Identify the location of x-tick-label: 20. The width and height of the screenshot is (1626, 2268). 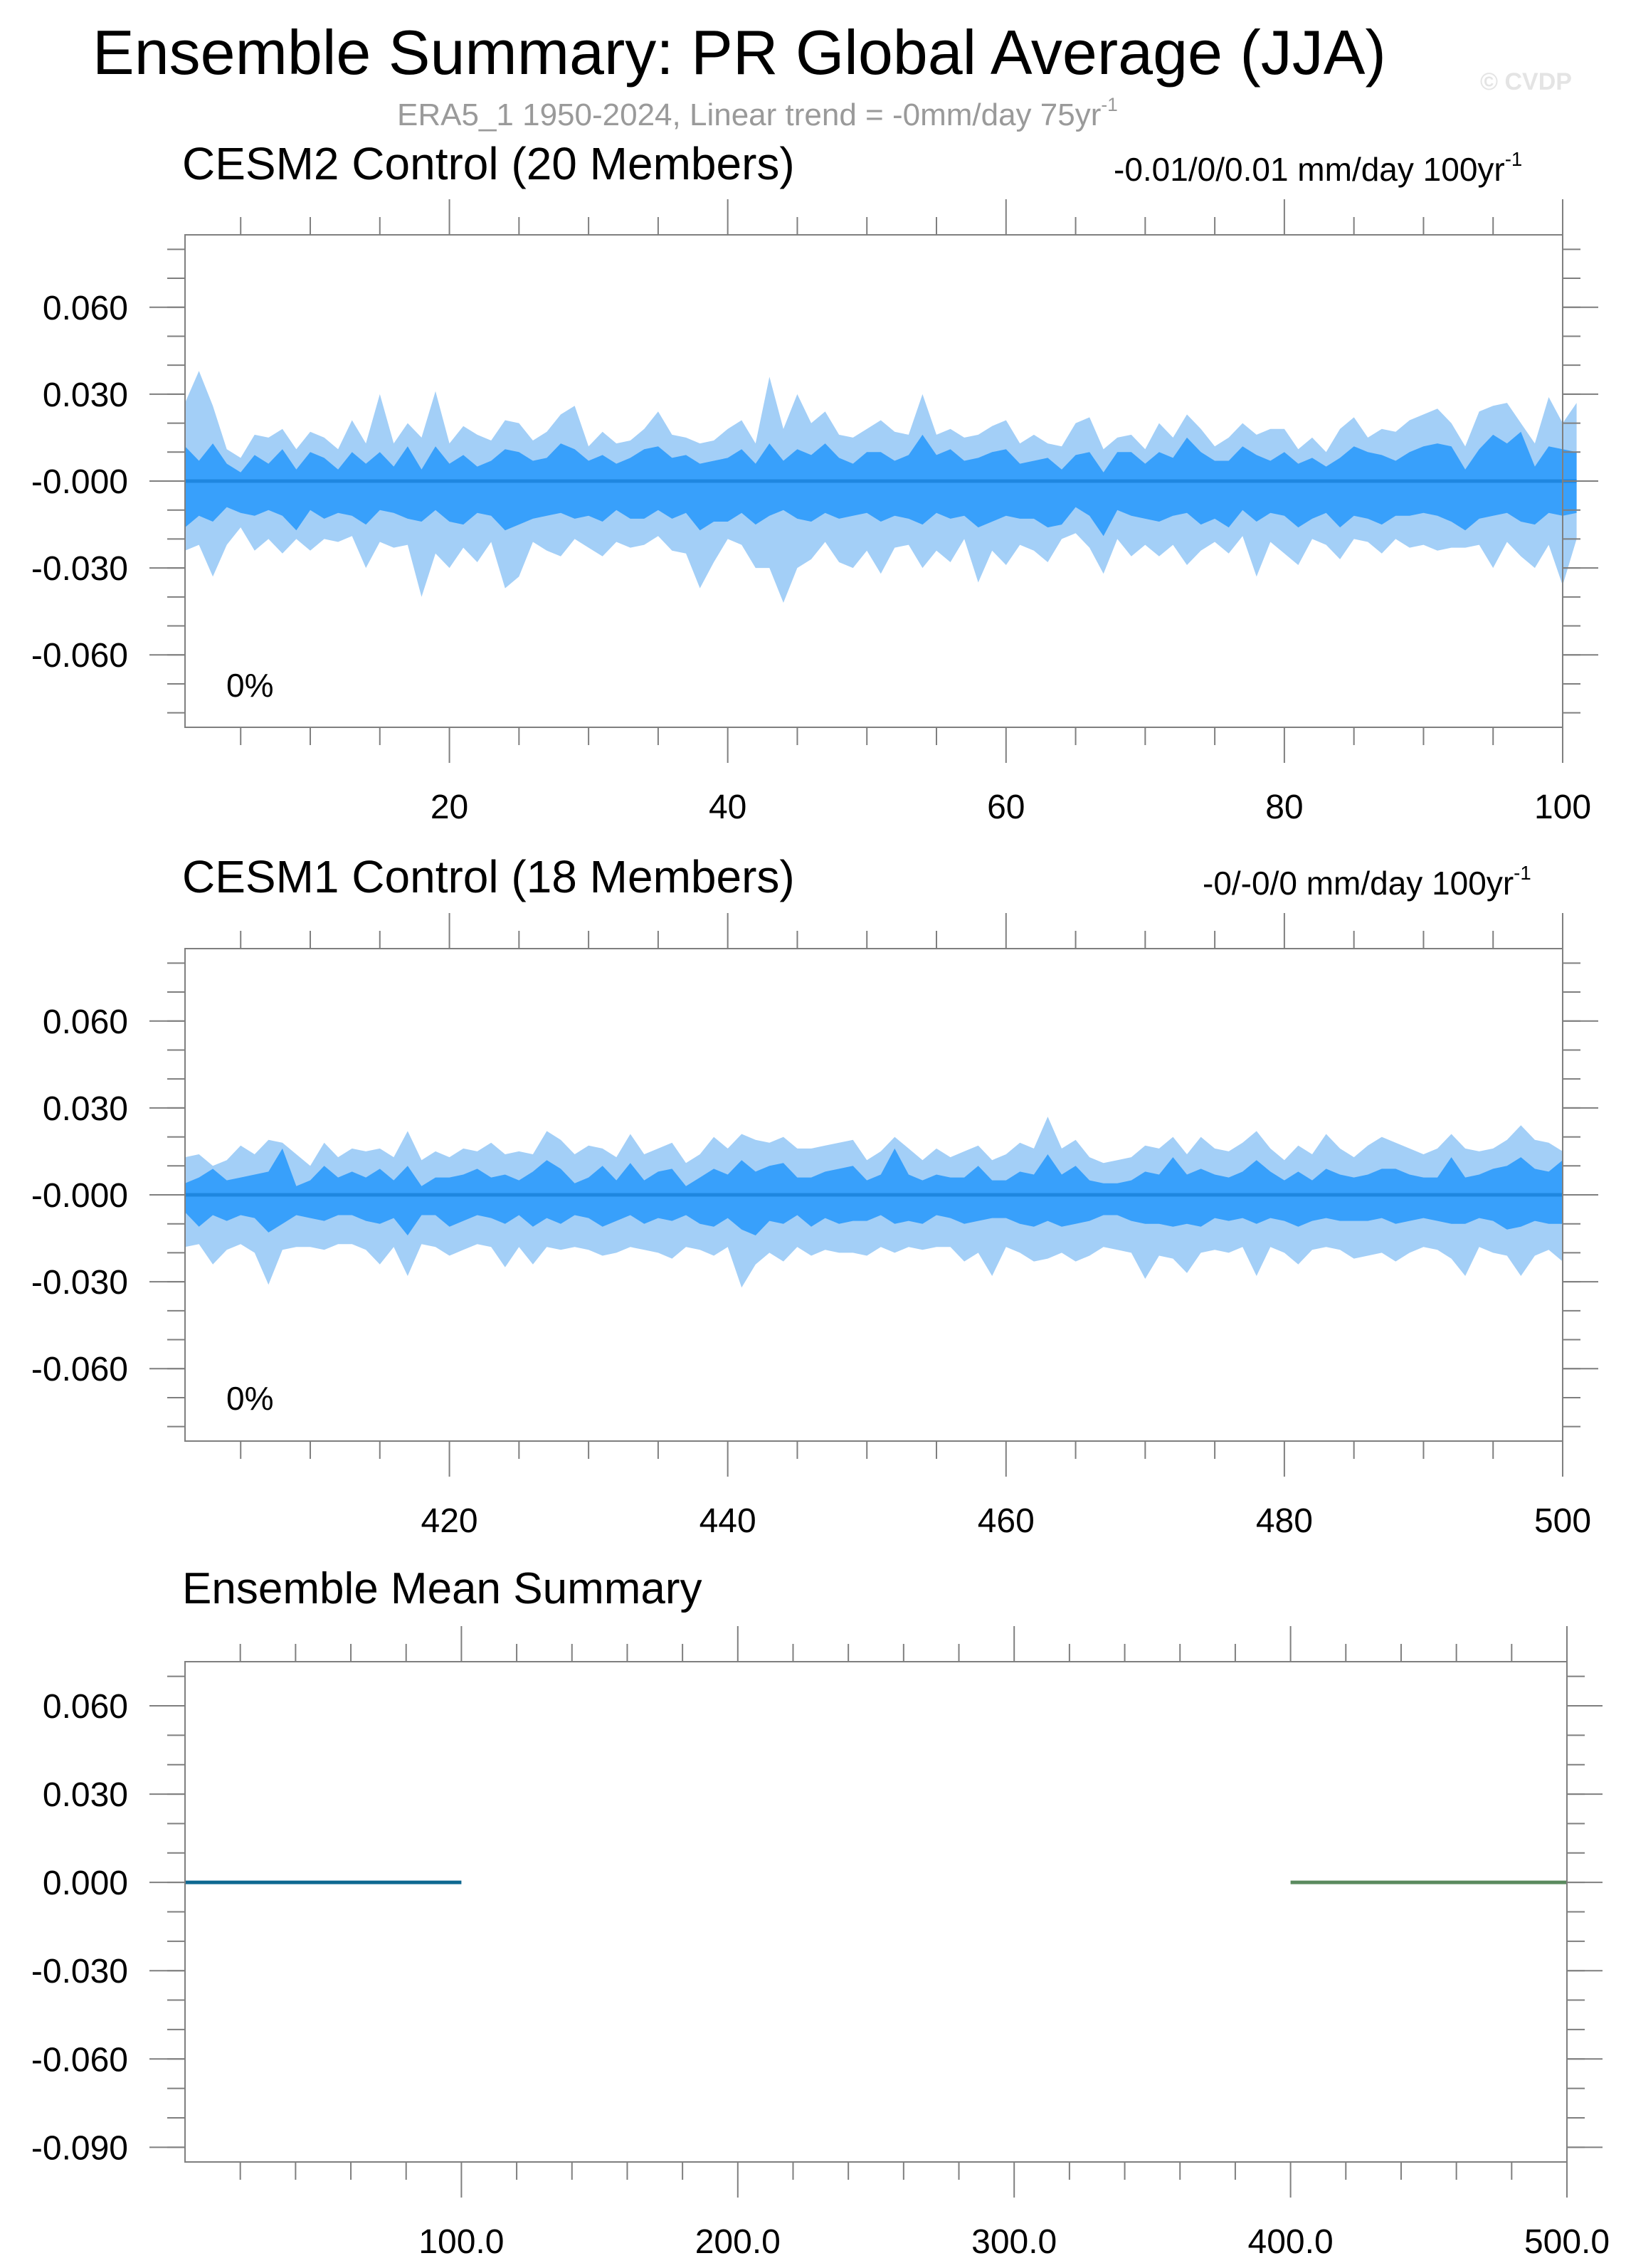
(449, 807).